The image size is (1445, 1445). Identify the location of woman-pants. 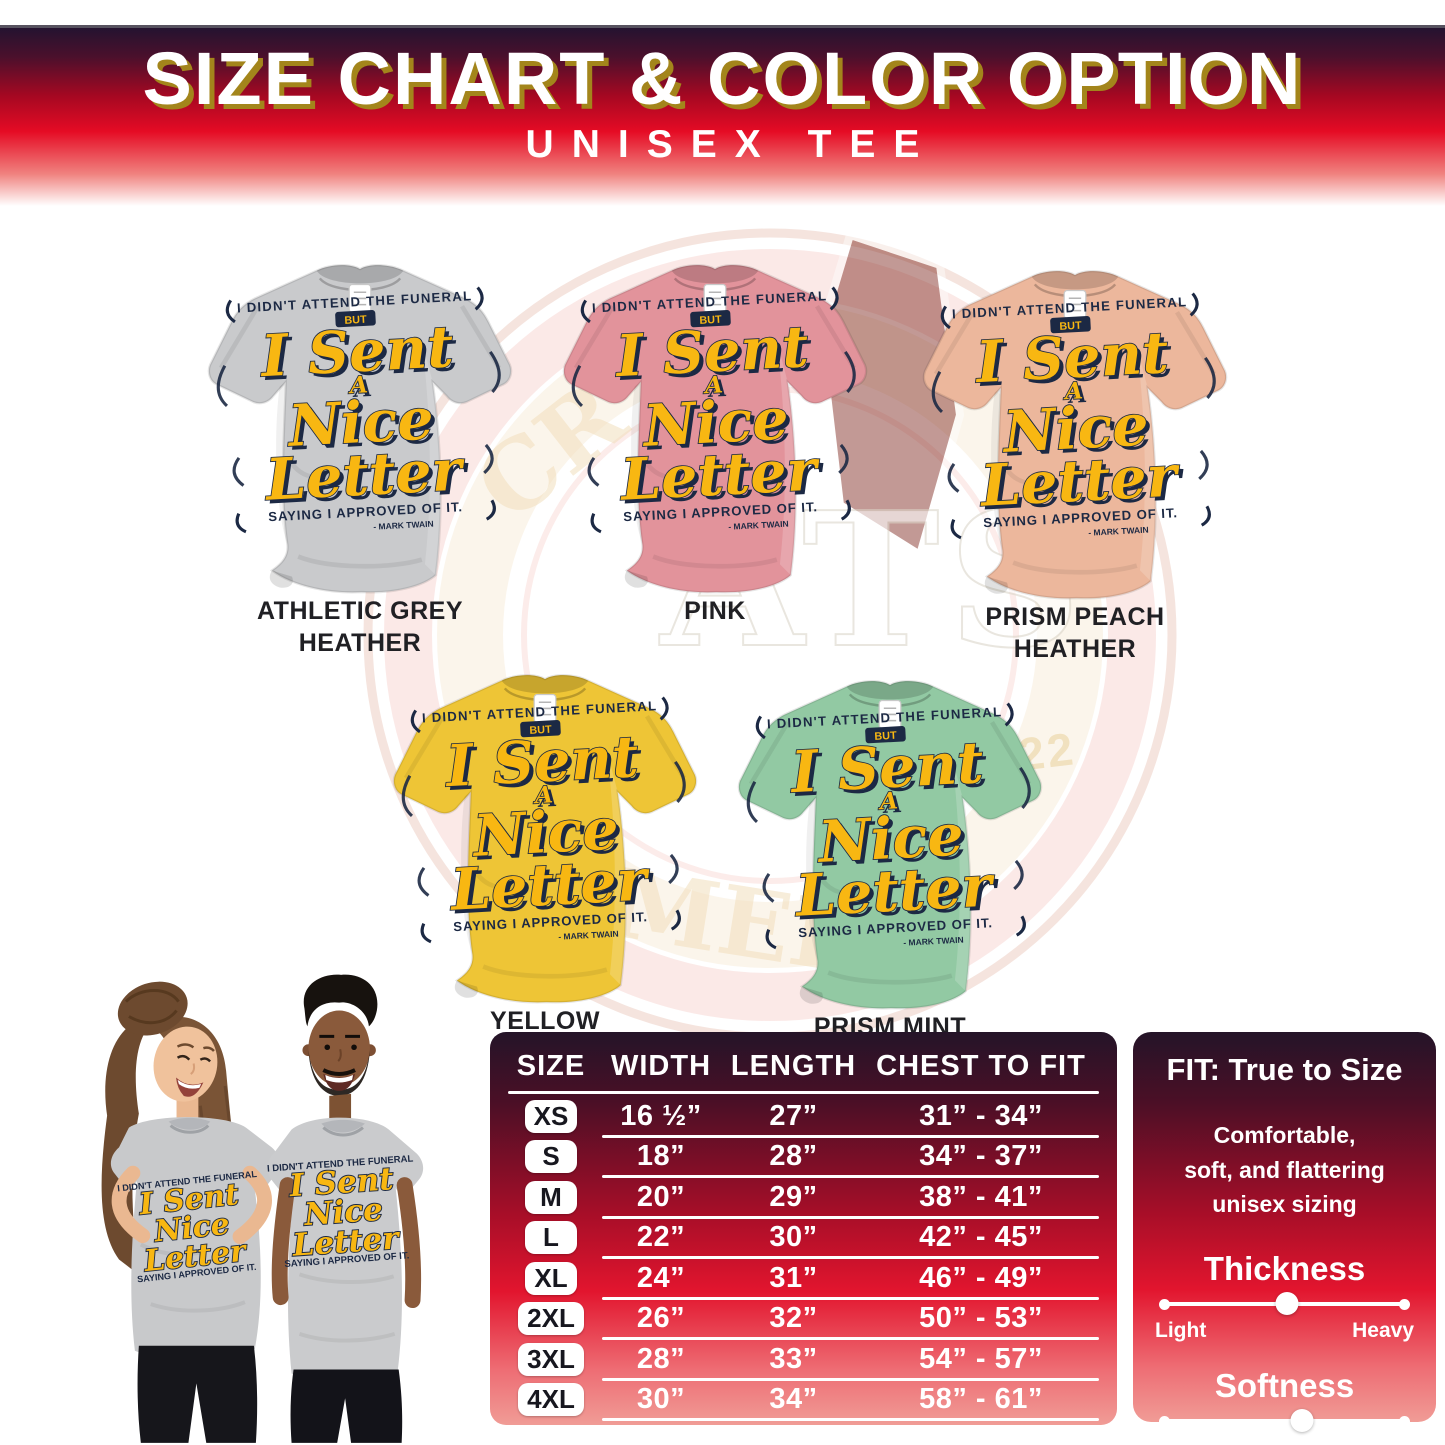
(197, 1394).